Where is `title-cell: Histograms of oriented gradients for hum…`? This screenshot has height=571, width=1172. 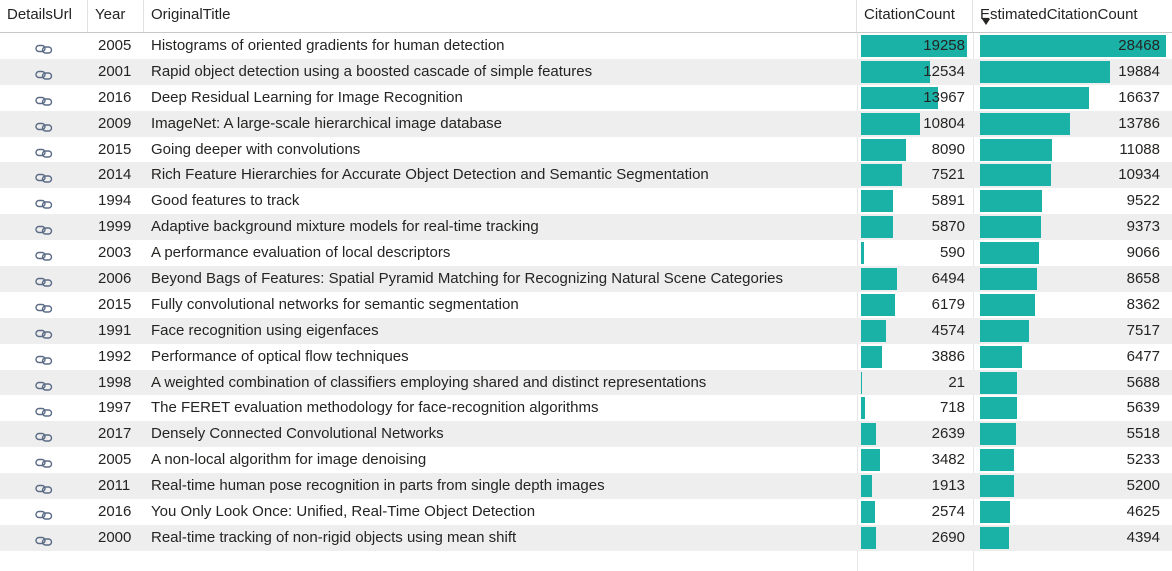 title-cell: Histograms of oriented gradients for hum… is located at coordinates (328, 45).